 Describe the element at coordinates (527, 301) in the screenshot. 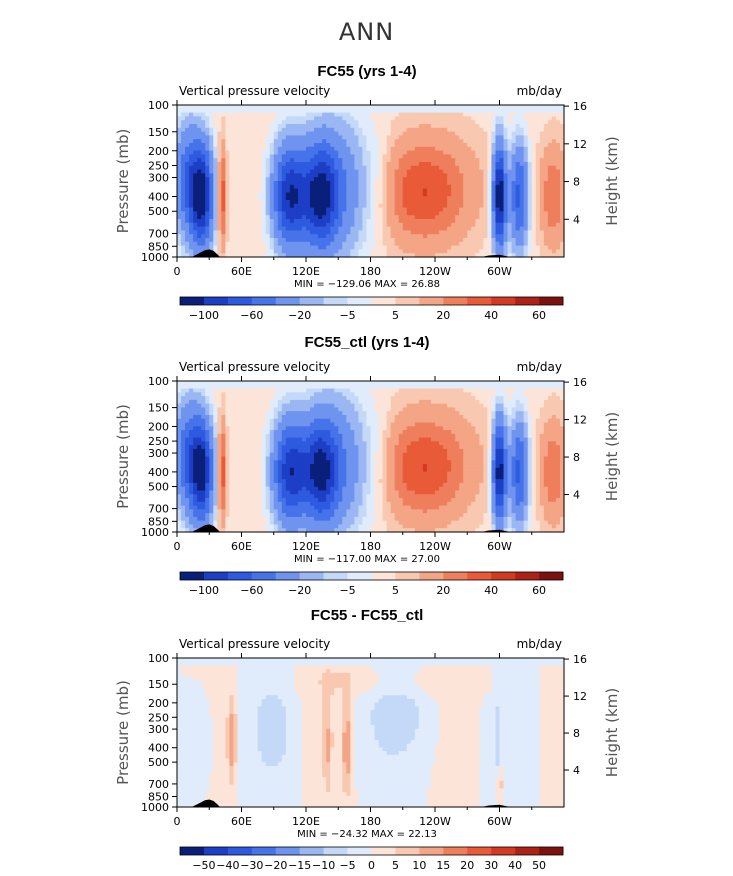

I see `colorbar-swatch` at that location.